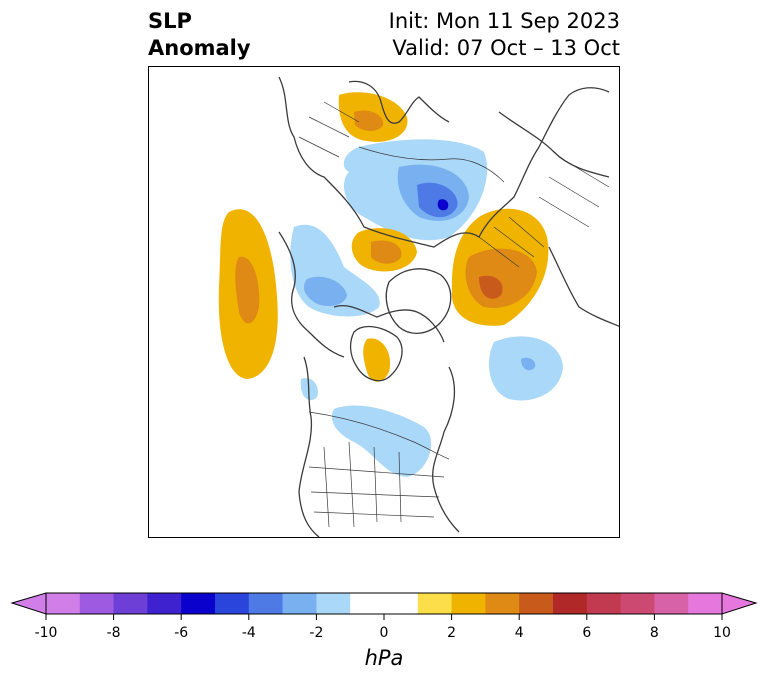  What do you see at coordinates (248, 633) in the screenshot?
I see `colorbar-tick-label: -4` at bounding box center [248, 633].